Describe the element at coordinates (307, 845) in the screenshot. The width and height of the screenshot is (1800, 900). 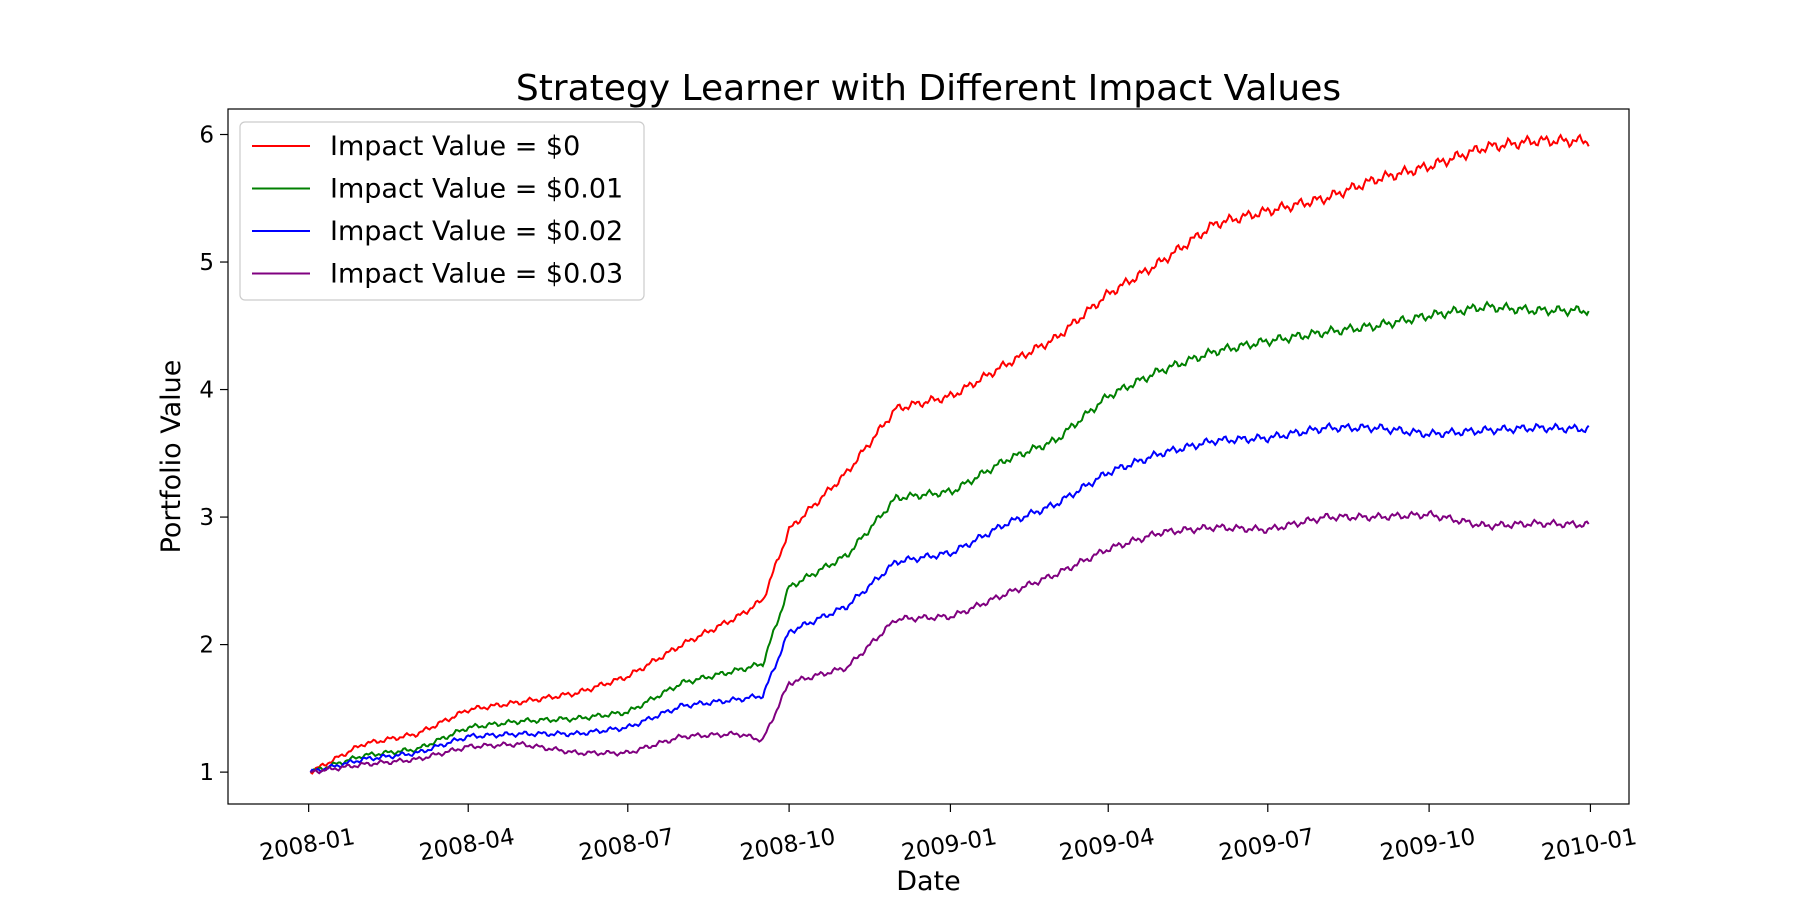
I see `x-tick-label: 2008-01` at that location.